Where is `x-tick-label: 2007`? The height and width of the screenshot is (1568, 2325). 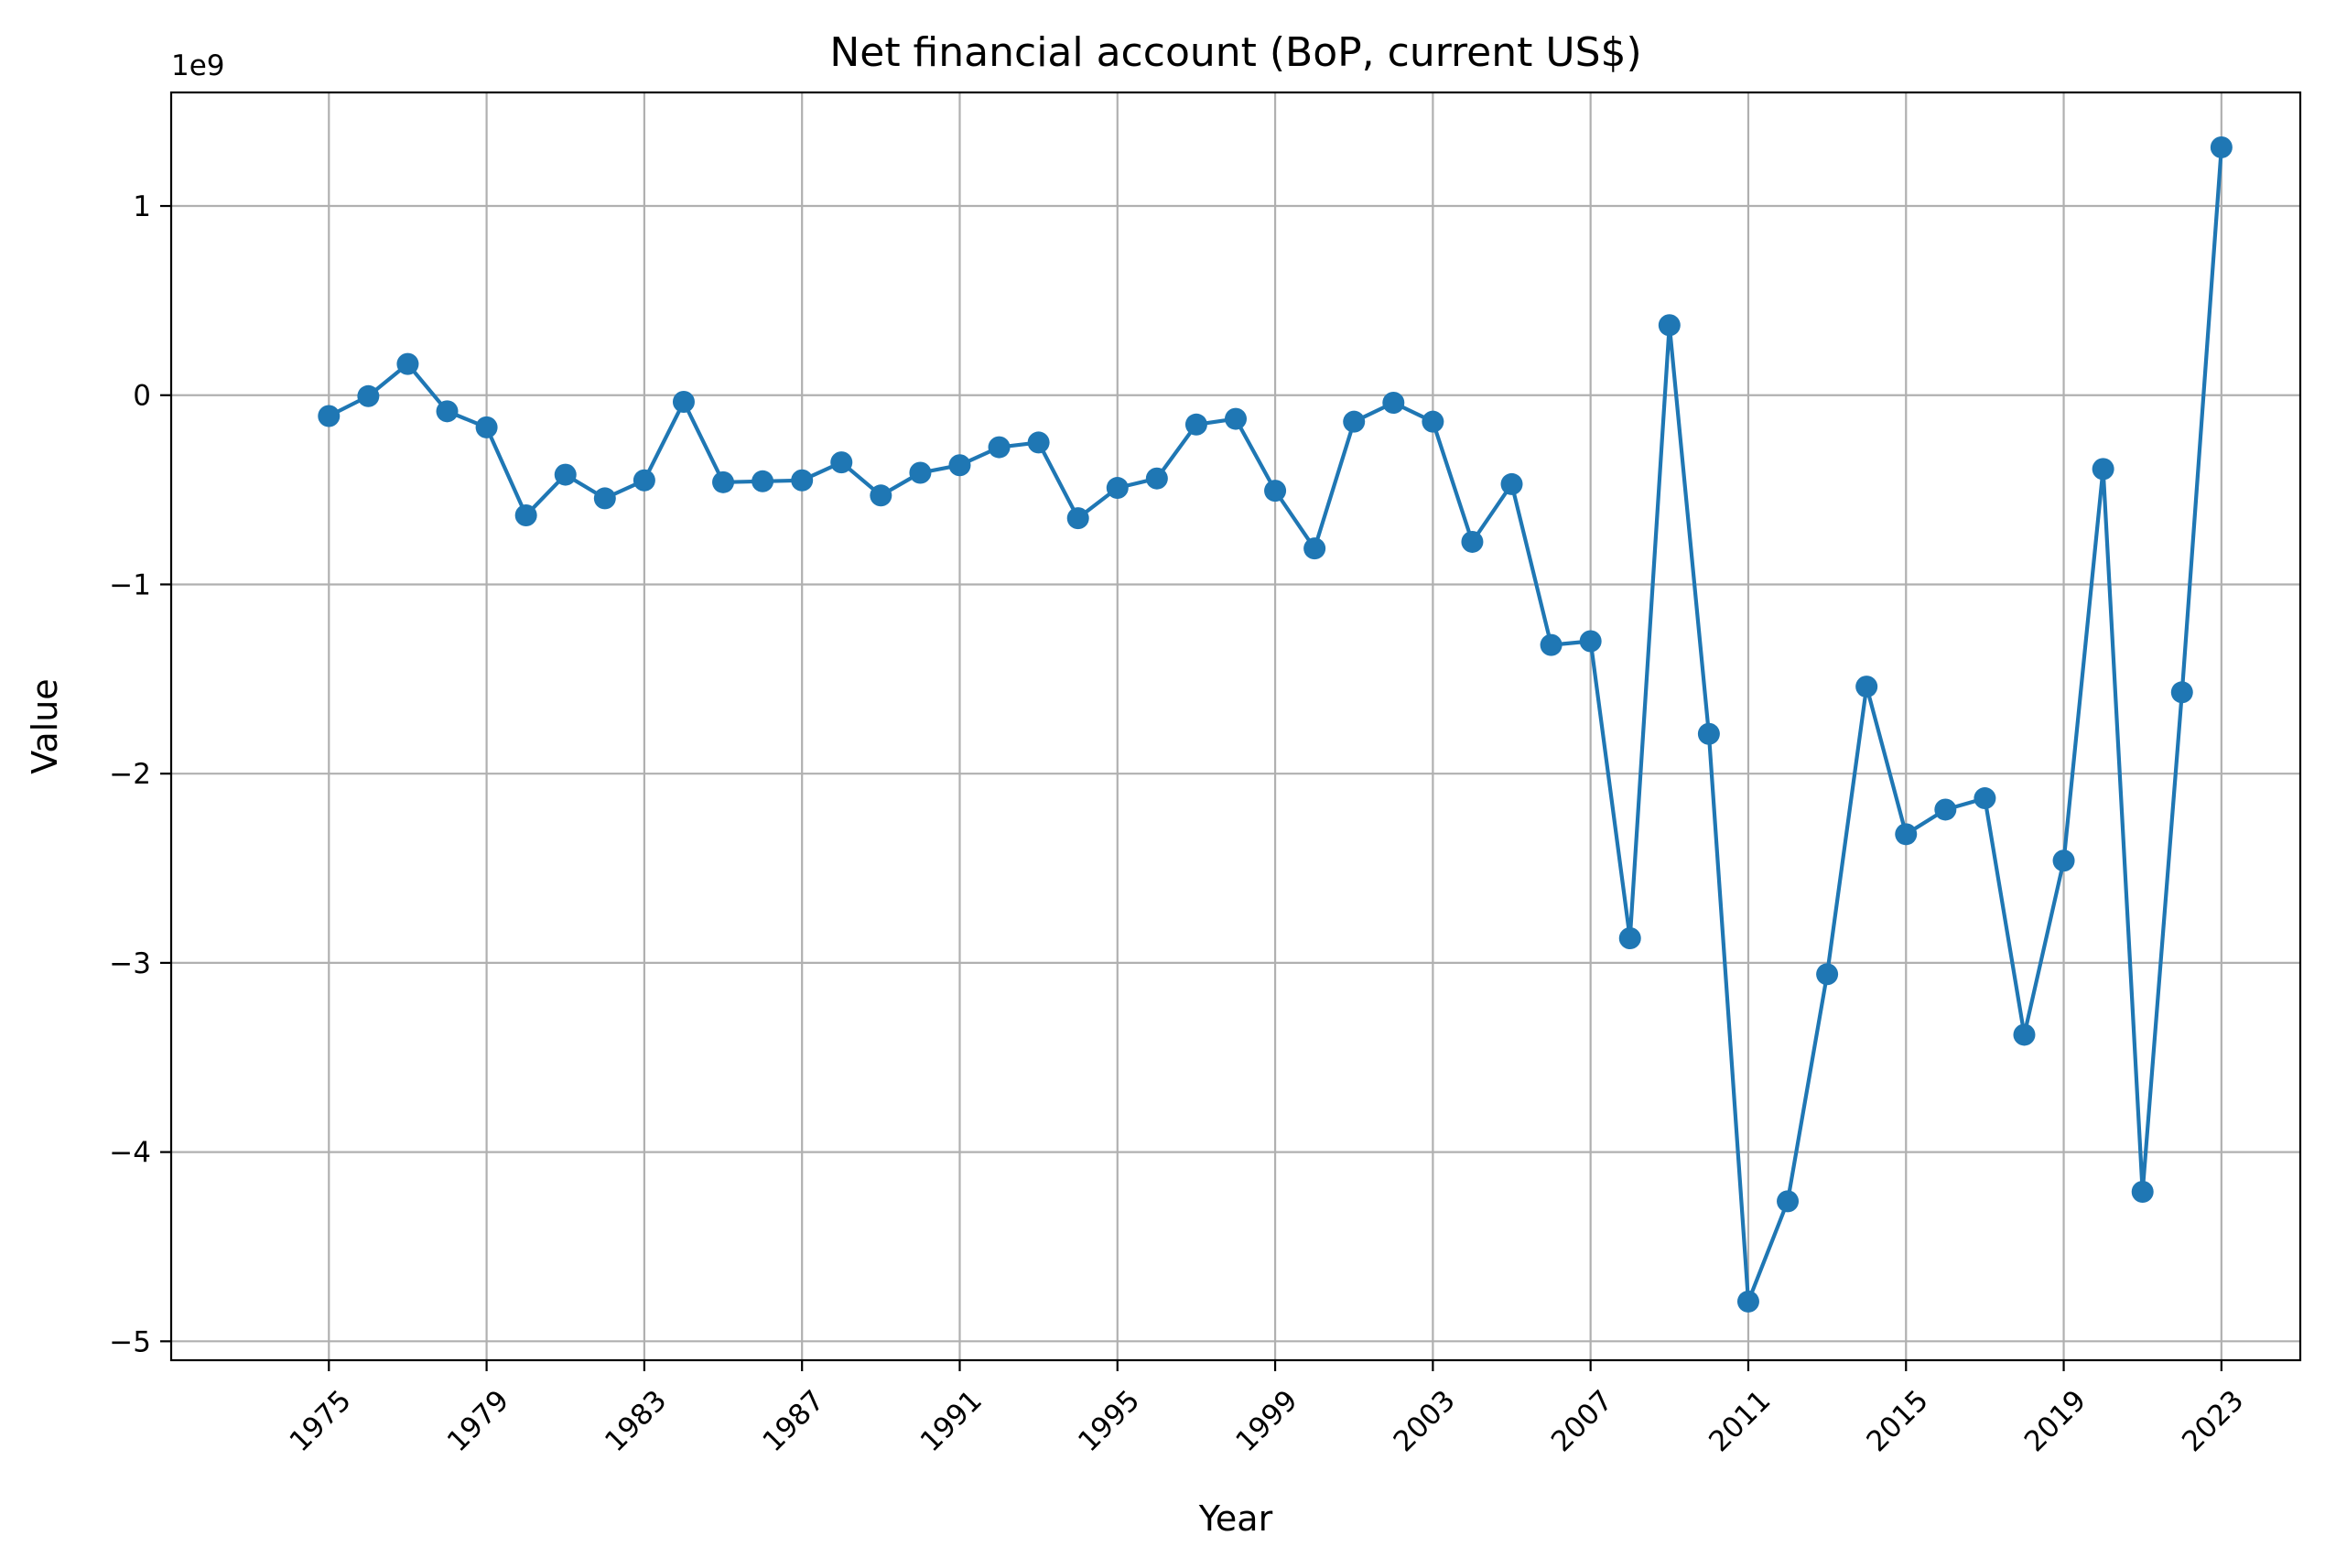
x-tick-label: 2007 is located at coordinates (1582, 1421).